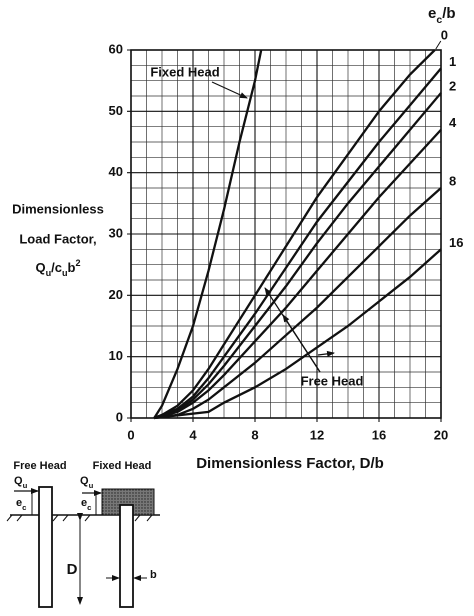  Describe the element at coordinates (39, 466) in the screenshot. I see `diagram-label: Free Head` at that location.